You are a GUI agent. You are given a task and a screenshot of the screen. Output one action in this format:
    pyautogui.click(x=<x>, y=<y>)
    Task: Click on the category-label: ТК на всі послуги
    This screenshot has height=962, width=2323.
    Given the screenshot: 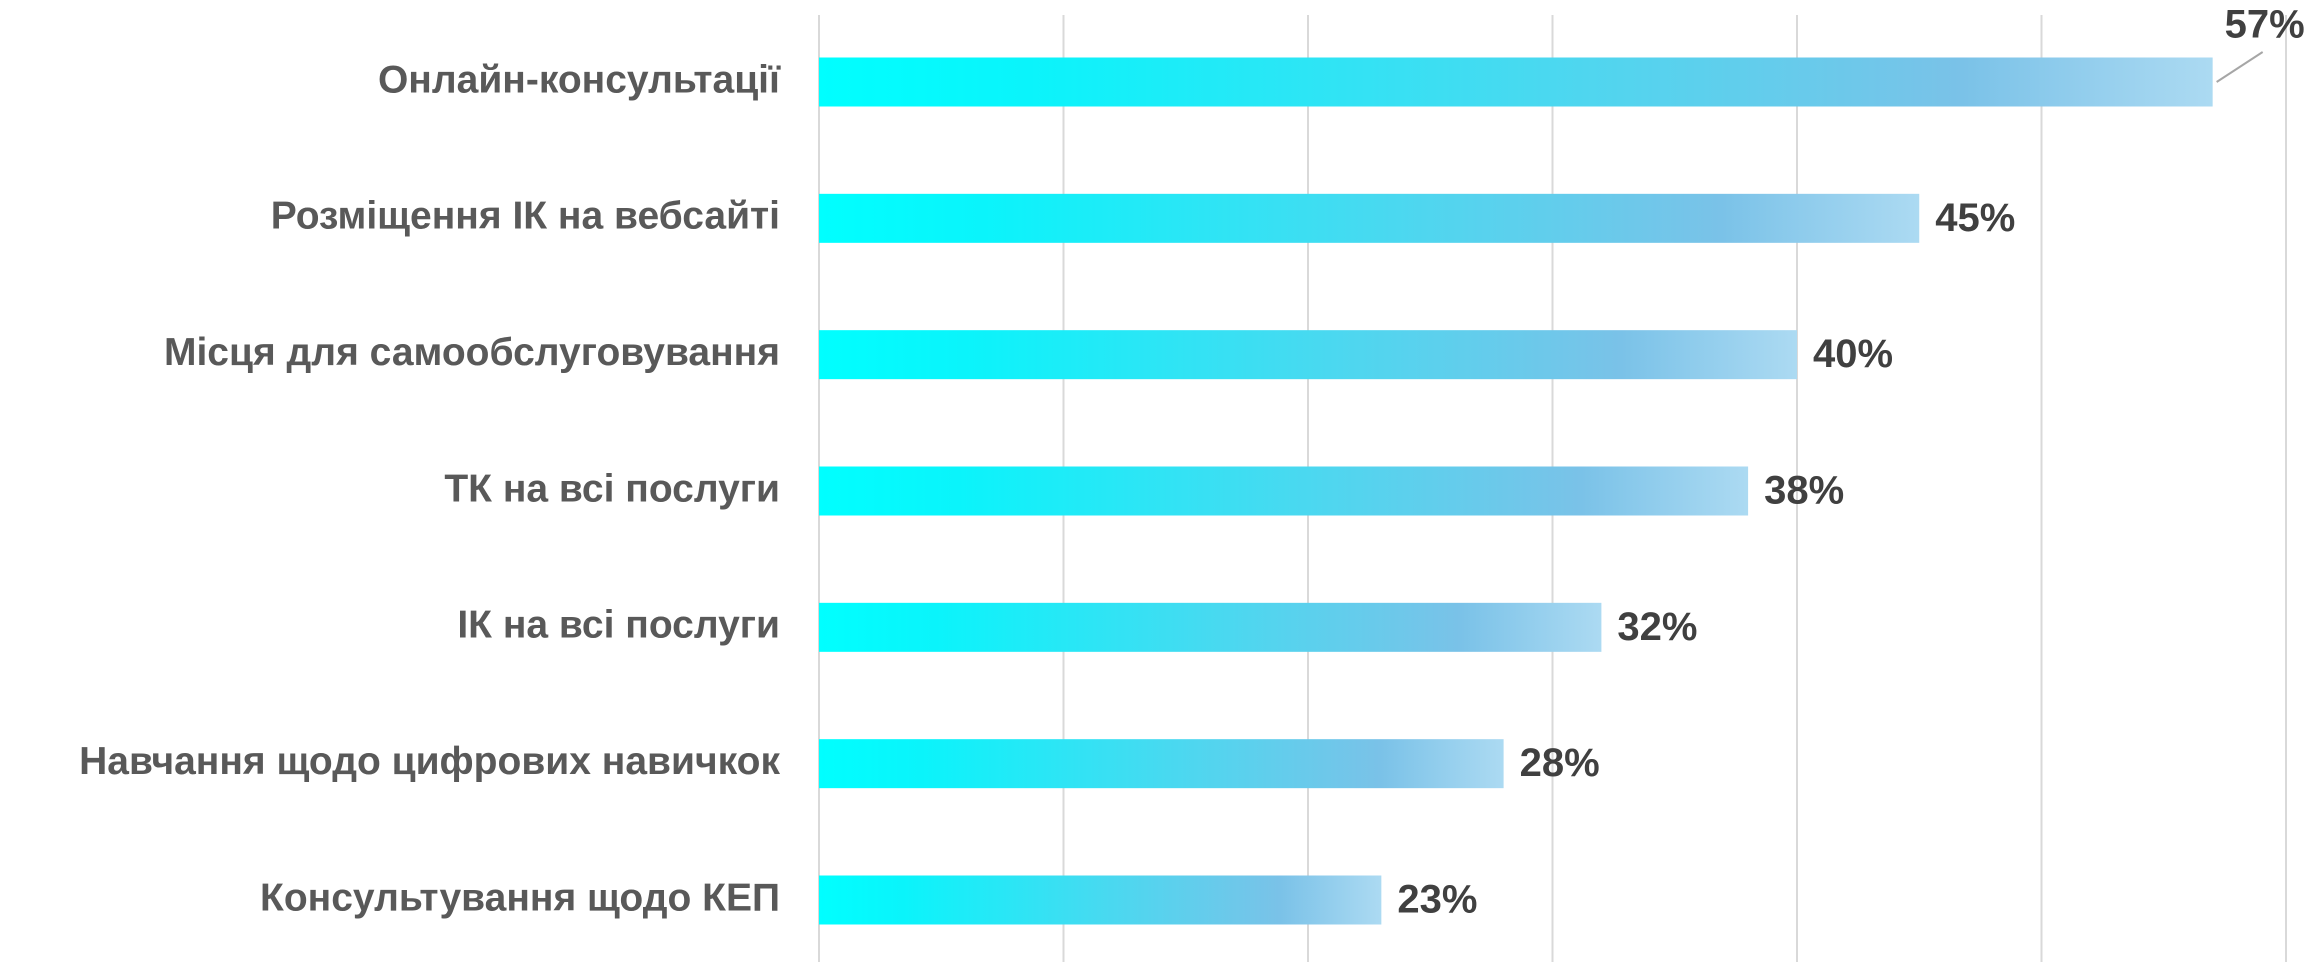 What is the action you would take?
    pyautogui.click(x=612, y=488)
    